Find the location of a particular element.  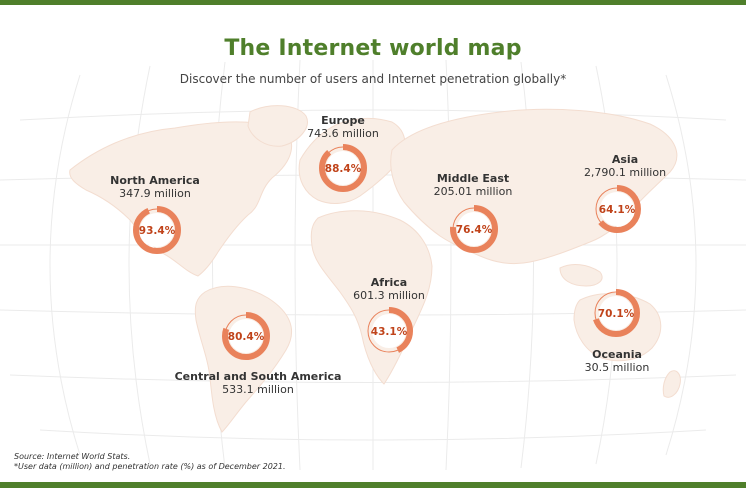

penetration-ring-africa: 43.1% is located at coordinates (389, 331).